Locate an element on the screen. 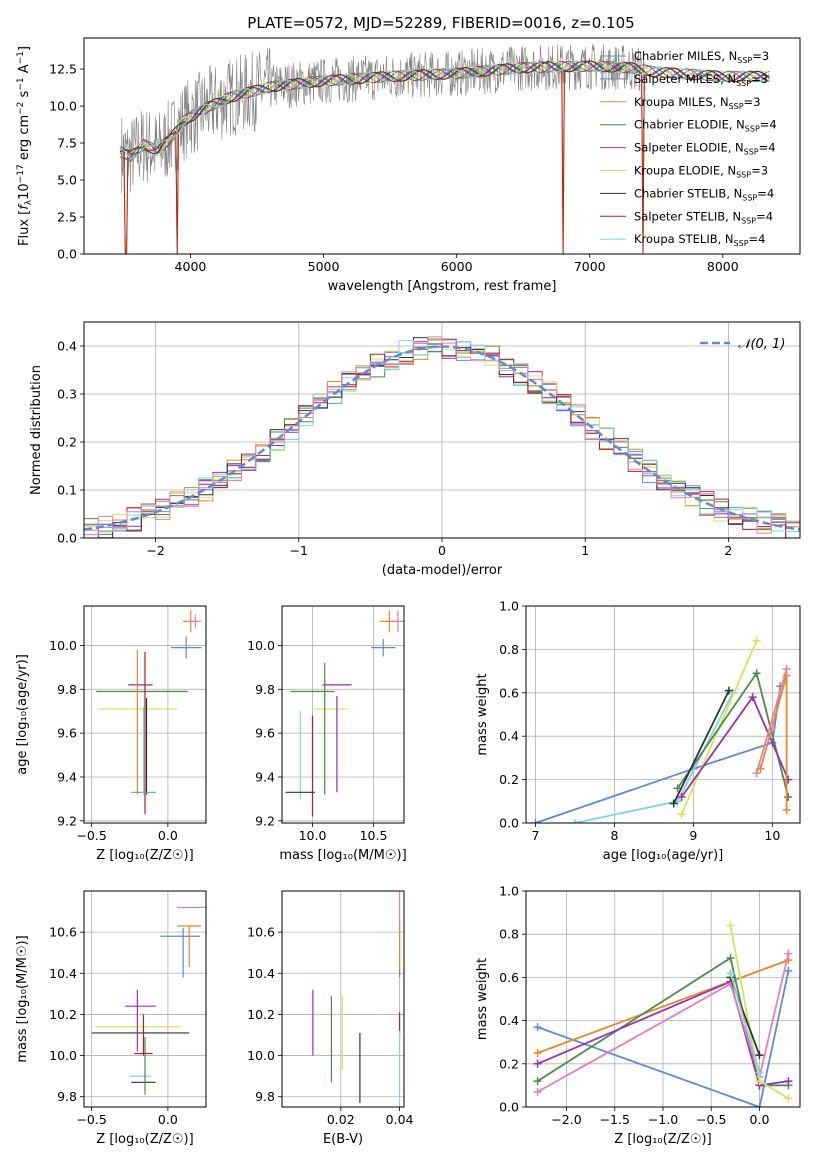 This screenshot has height=1170, width=819. legend-model: Kroupa MILES is located at coordinates (673, 102).